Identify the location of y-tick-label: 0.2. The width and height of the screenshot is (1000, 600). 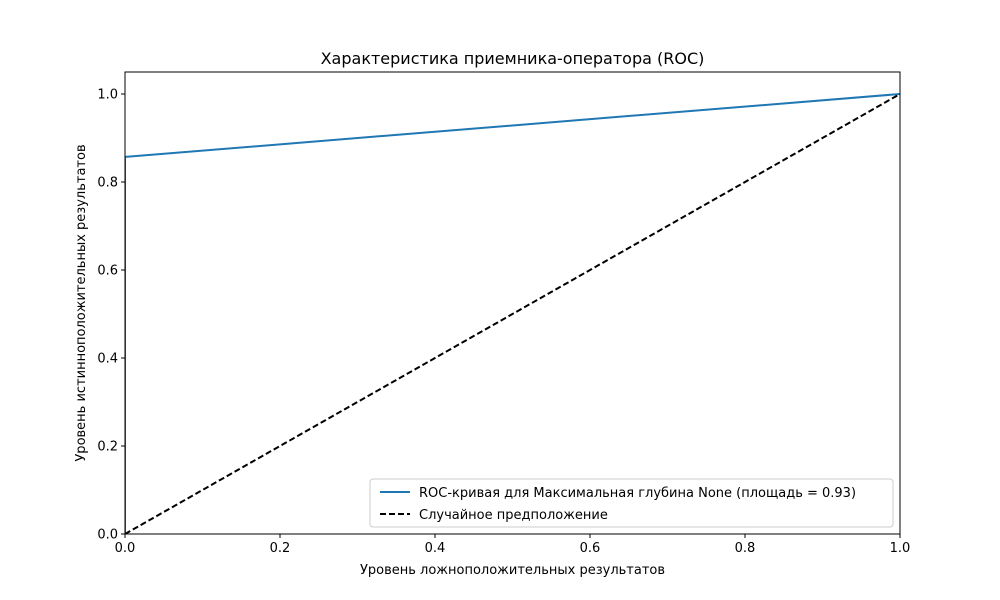
(107, 447).